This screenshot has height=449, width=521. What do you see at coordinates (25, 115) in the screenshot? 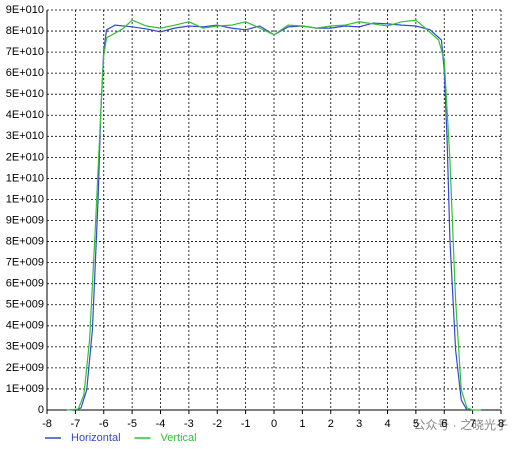
I see `y-tick-label: 4E+010` at bounding box center [25, 115].